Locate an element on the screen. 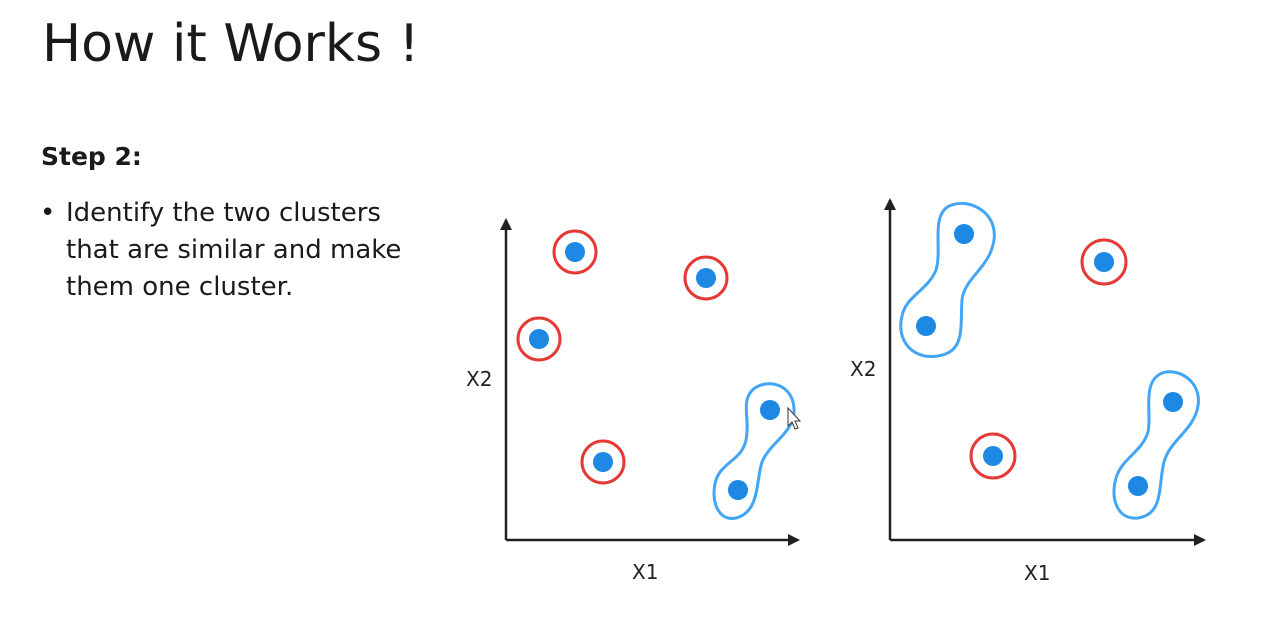 This screenshot has height=617, width=1269. mouse-cursor-icon is located at coordinates (794, 418).